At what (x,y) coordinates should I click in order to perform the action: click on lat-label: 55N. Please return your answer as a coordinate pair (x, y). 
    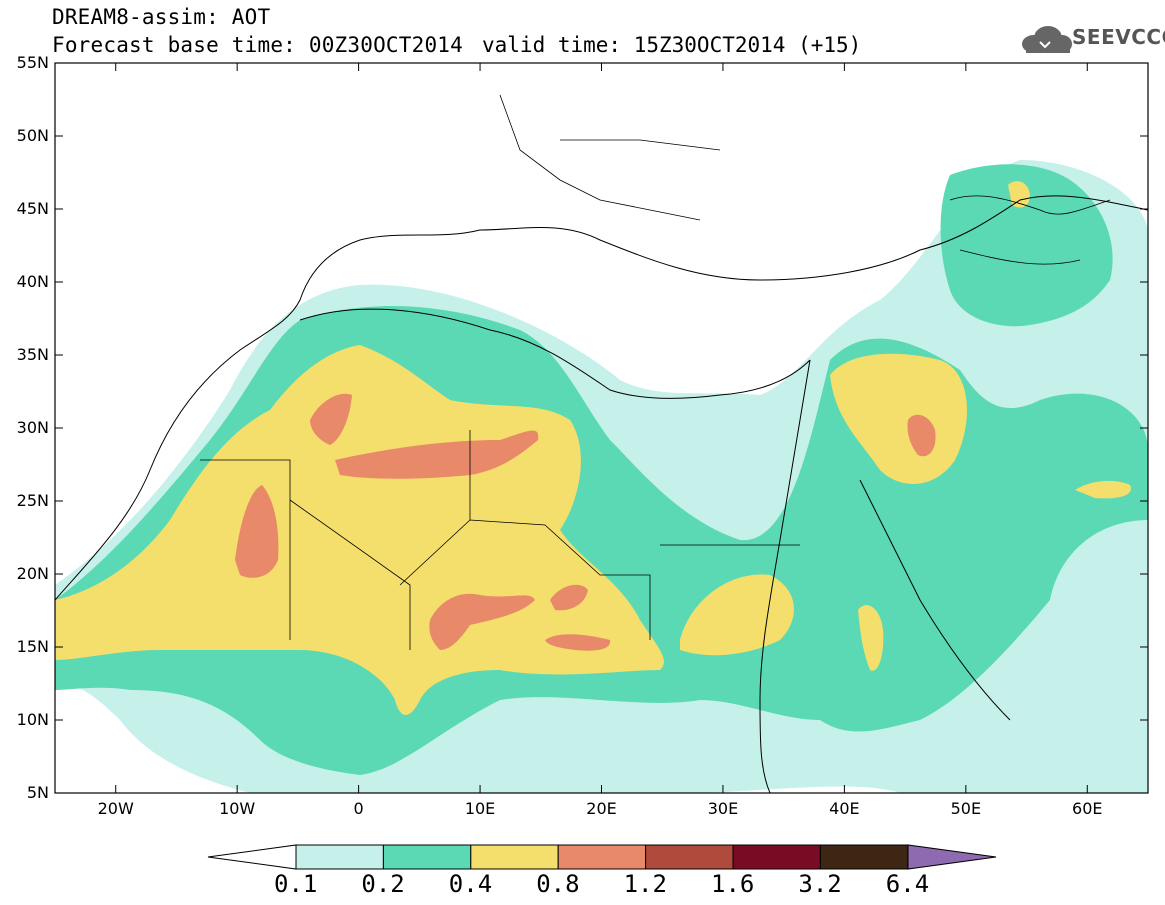
    Looking at the image, I should click on (33, 62).